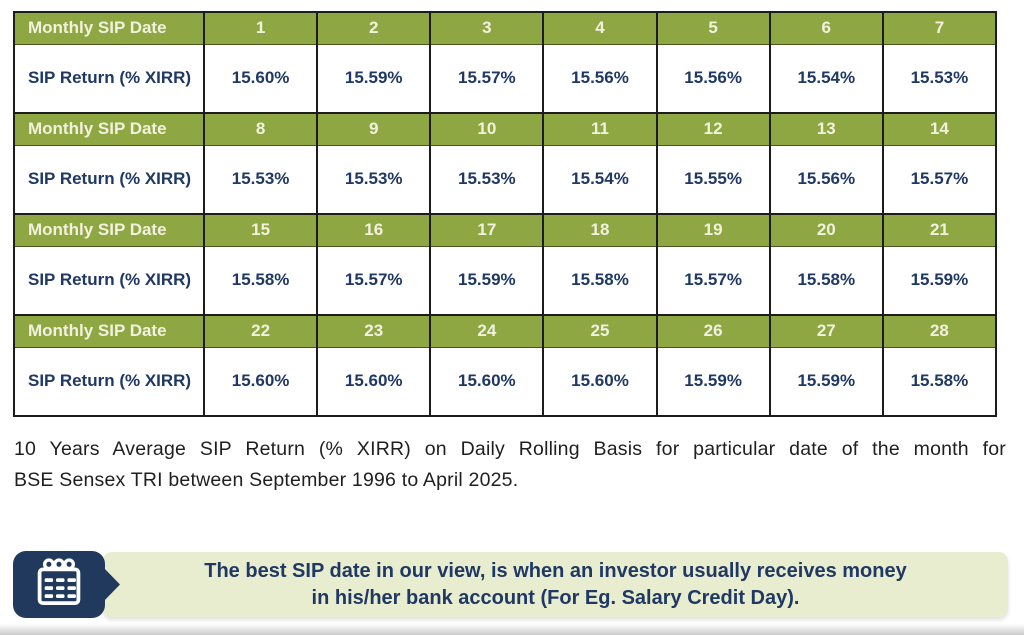  I want to click on date-header-row: Monthly SIP Date 15 16 17 18 19 20 21, so click(505, 230).